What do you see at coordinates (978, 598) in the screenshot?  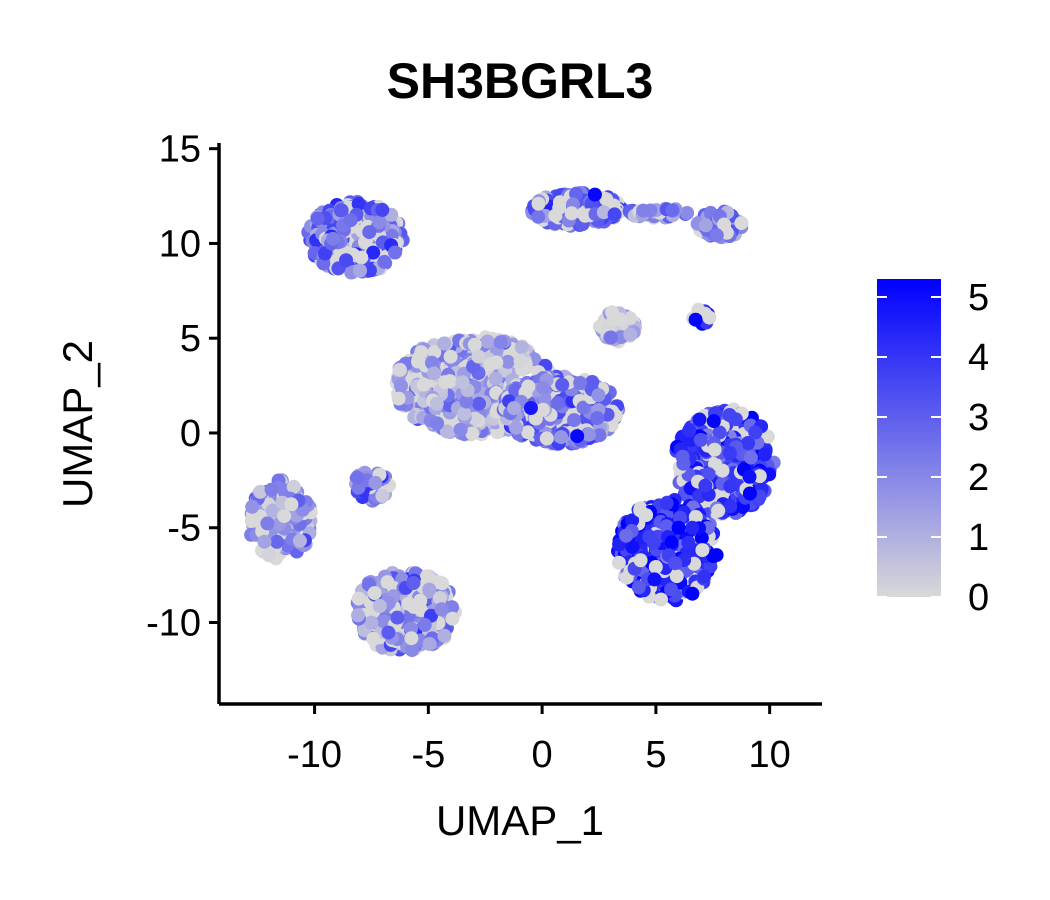 I see `colorbar-tick-label: 0` at bounding box center [978, 598].